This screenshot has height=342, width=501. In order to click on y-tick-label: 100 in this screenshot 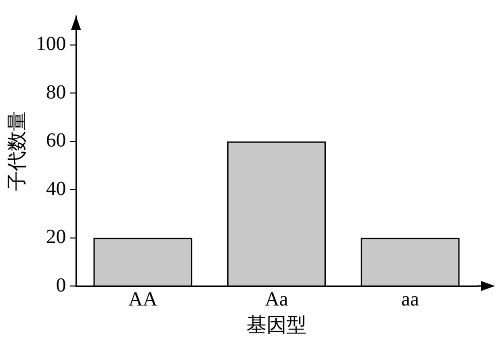, I will do `click(51, 44)`.